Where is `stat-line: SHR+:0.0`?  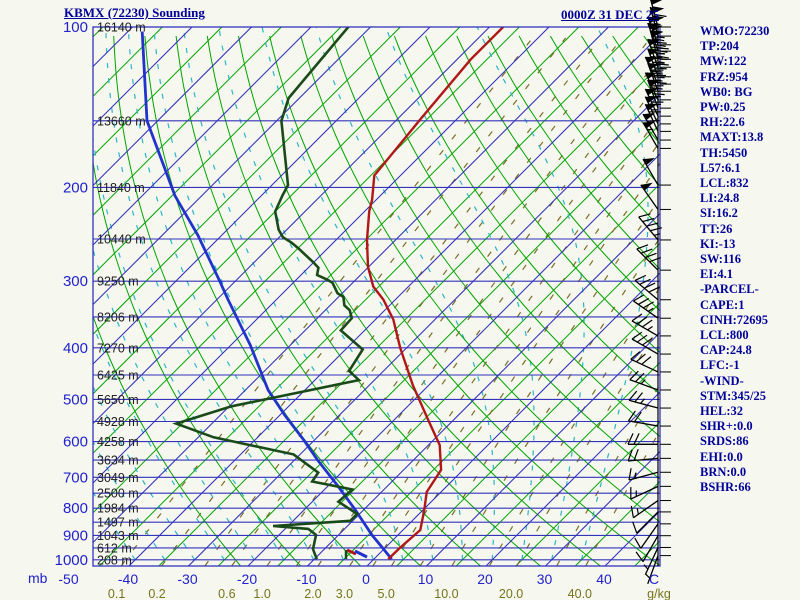 stat-line: SHR+:0.0 is located at coordinates (726, 426).